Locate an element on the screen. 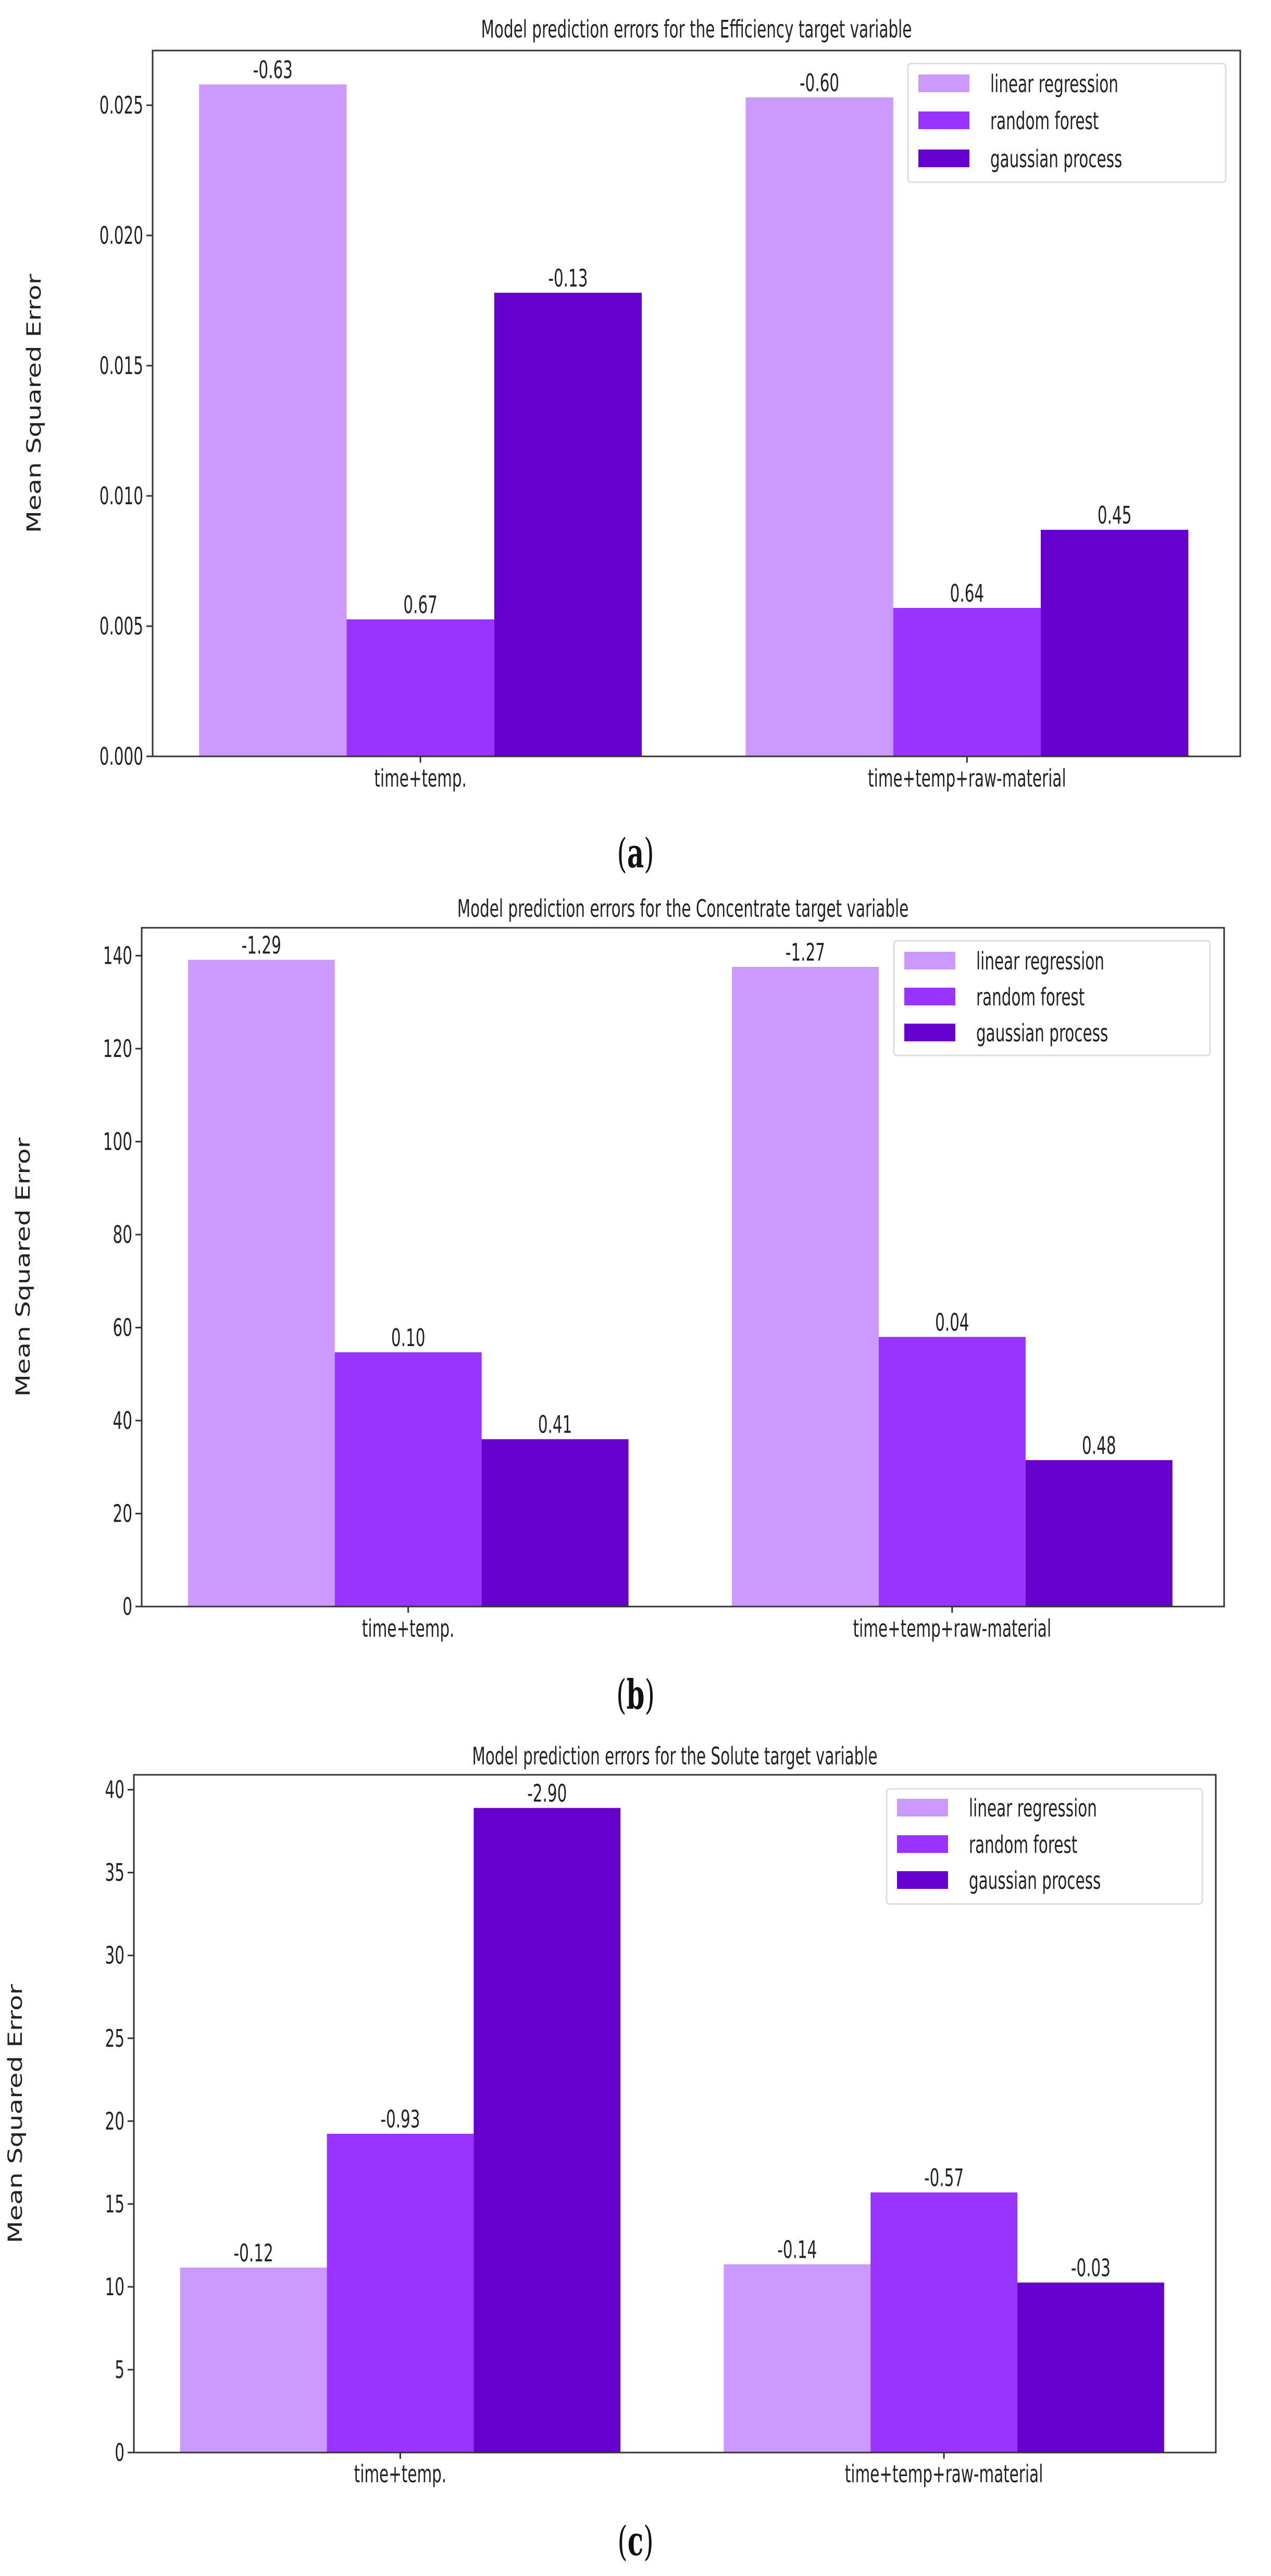 The width and height of the screenshot is (1271, 2576). y-tick-label: 80 is located at coordinates (122, 1235).